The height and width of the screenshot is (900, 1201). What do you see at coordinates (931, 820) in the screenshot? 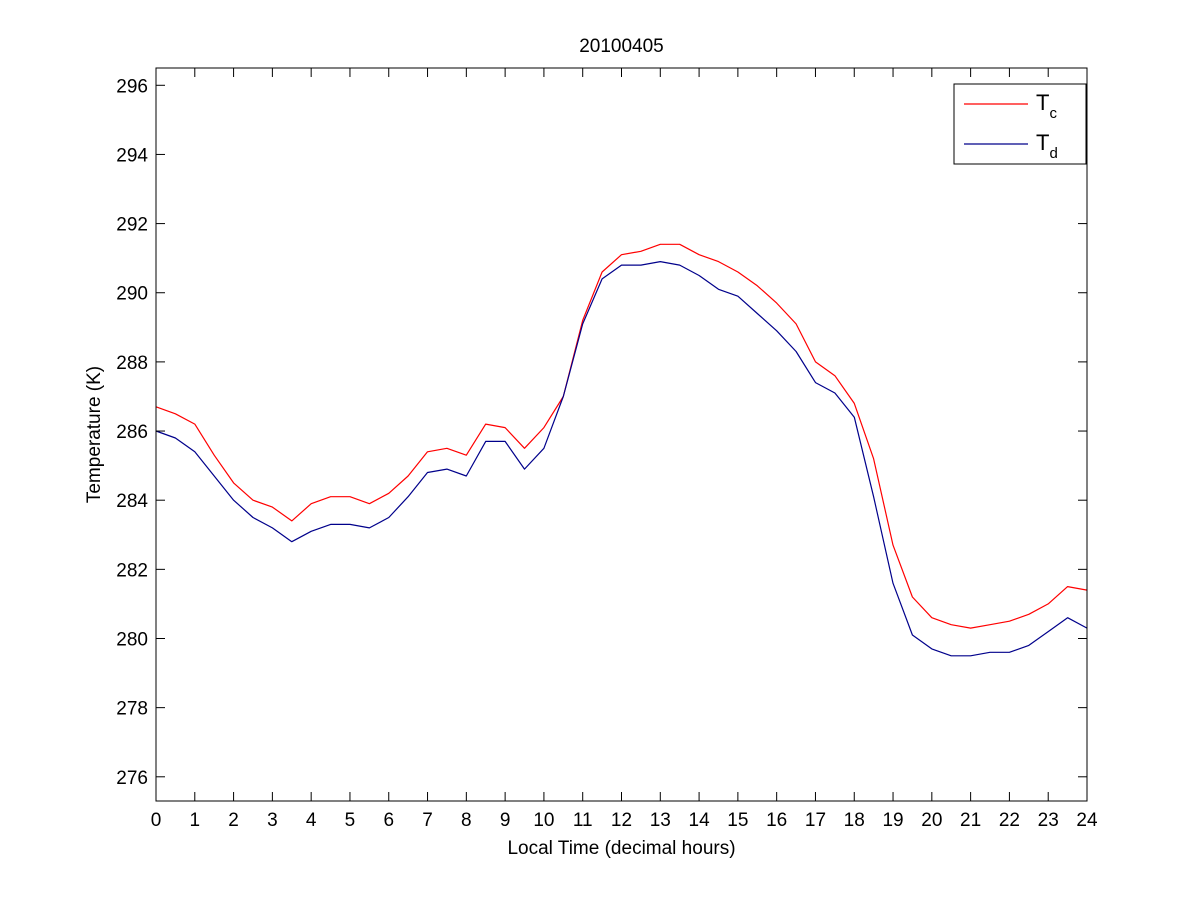
I see `x-tick-label: 20` at bounding box center [931, 820].